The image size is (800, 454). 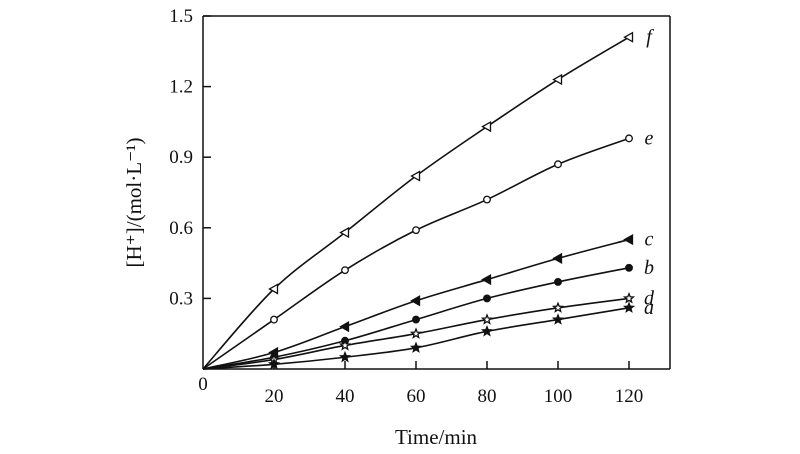 What do you see at coordinates (649, 240) in the screenshot?
I see `series-label: c` at bounding box center [649, 240].